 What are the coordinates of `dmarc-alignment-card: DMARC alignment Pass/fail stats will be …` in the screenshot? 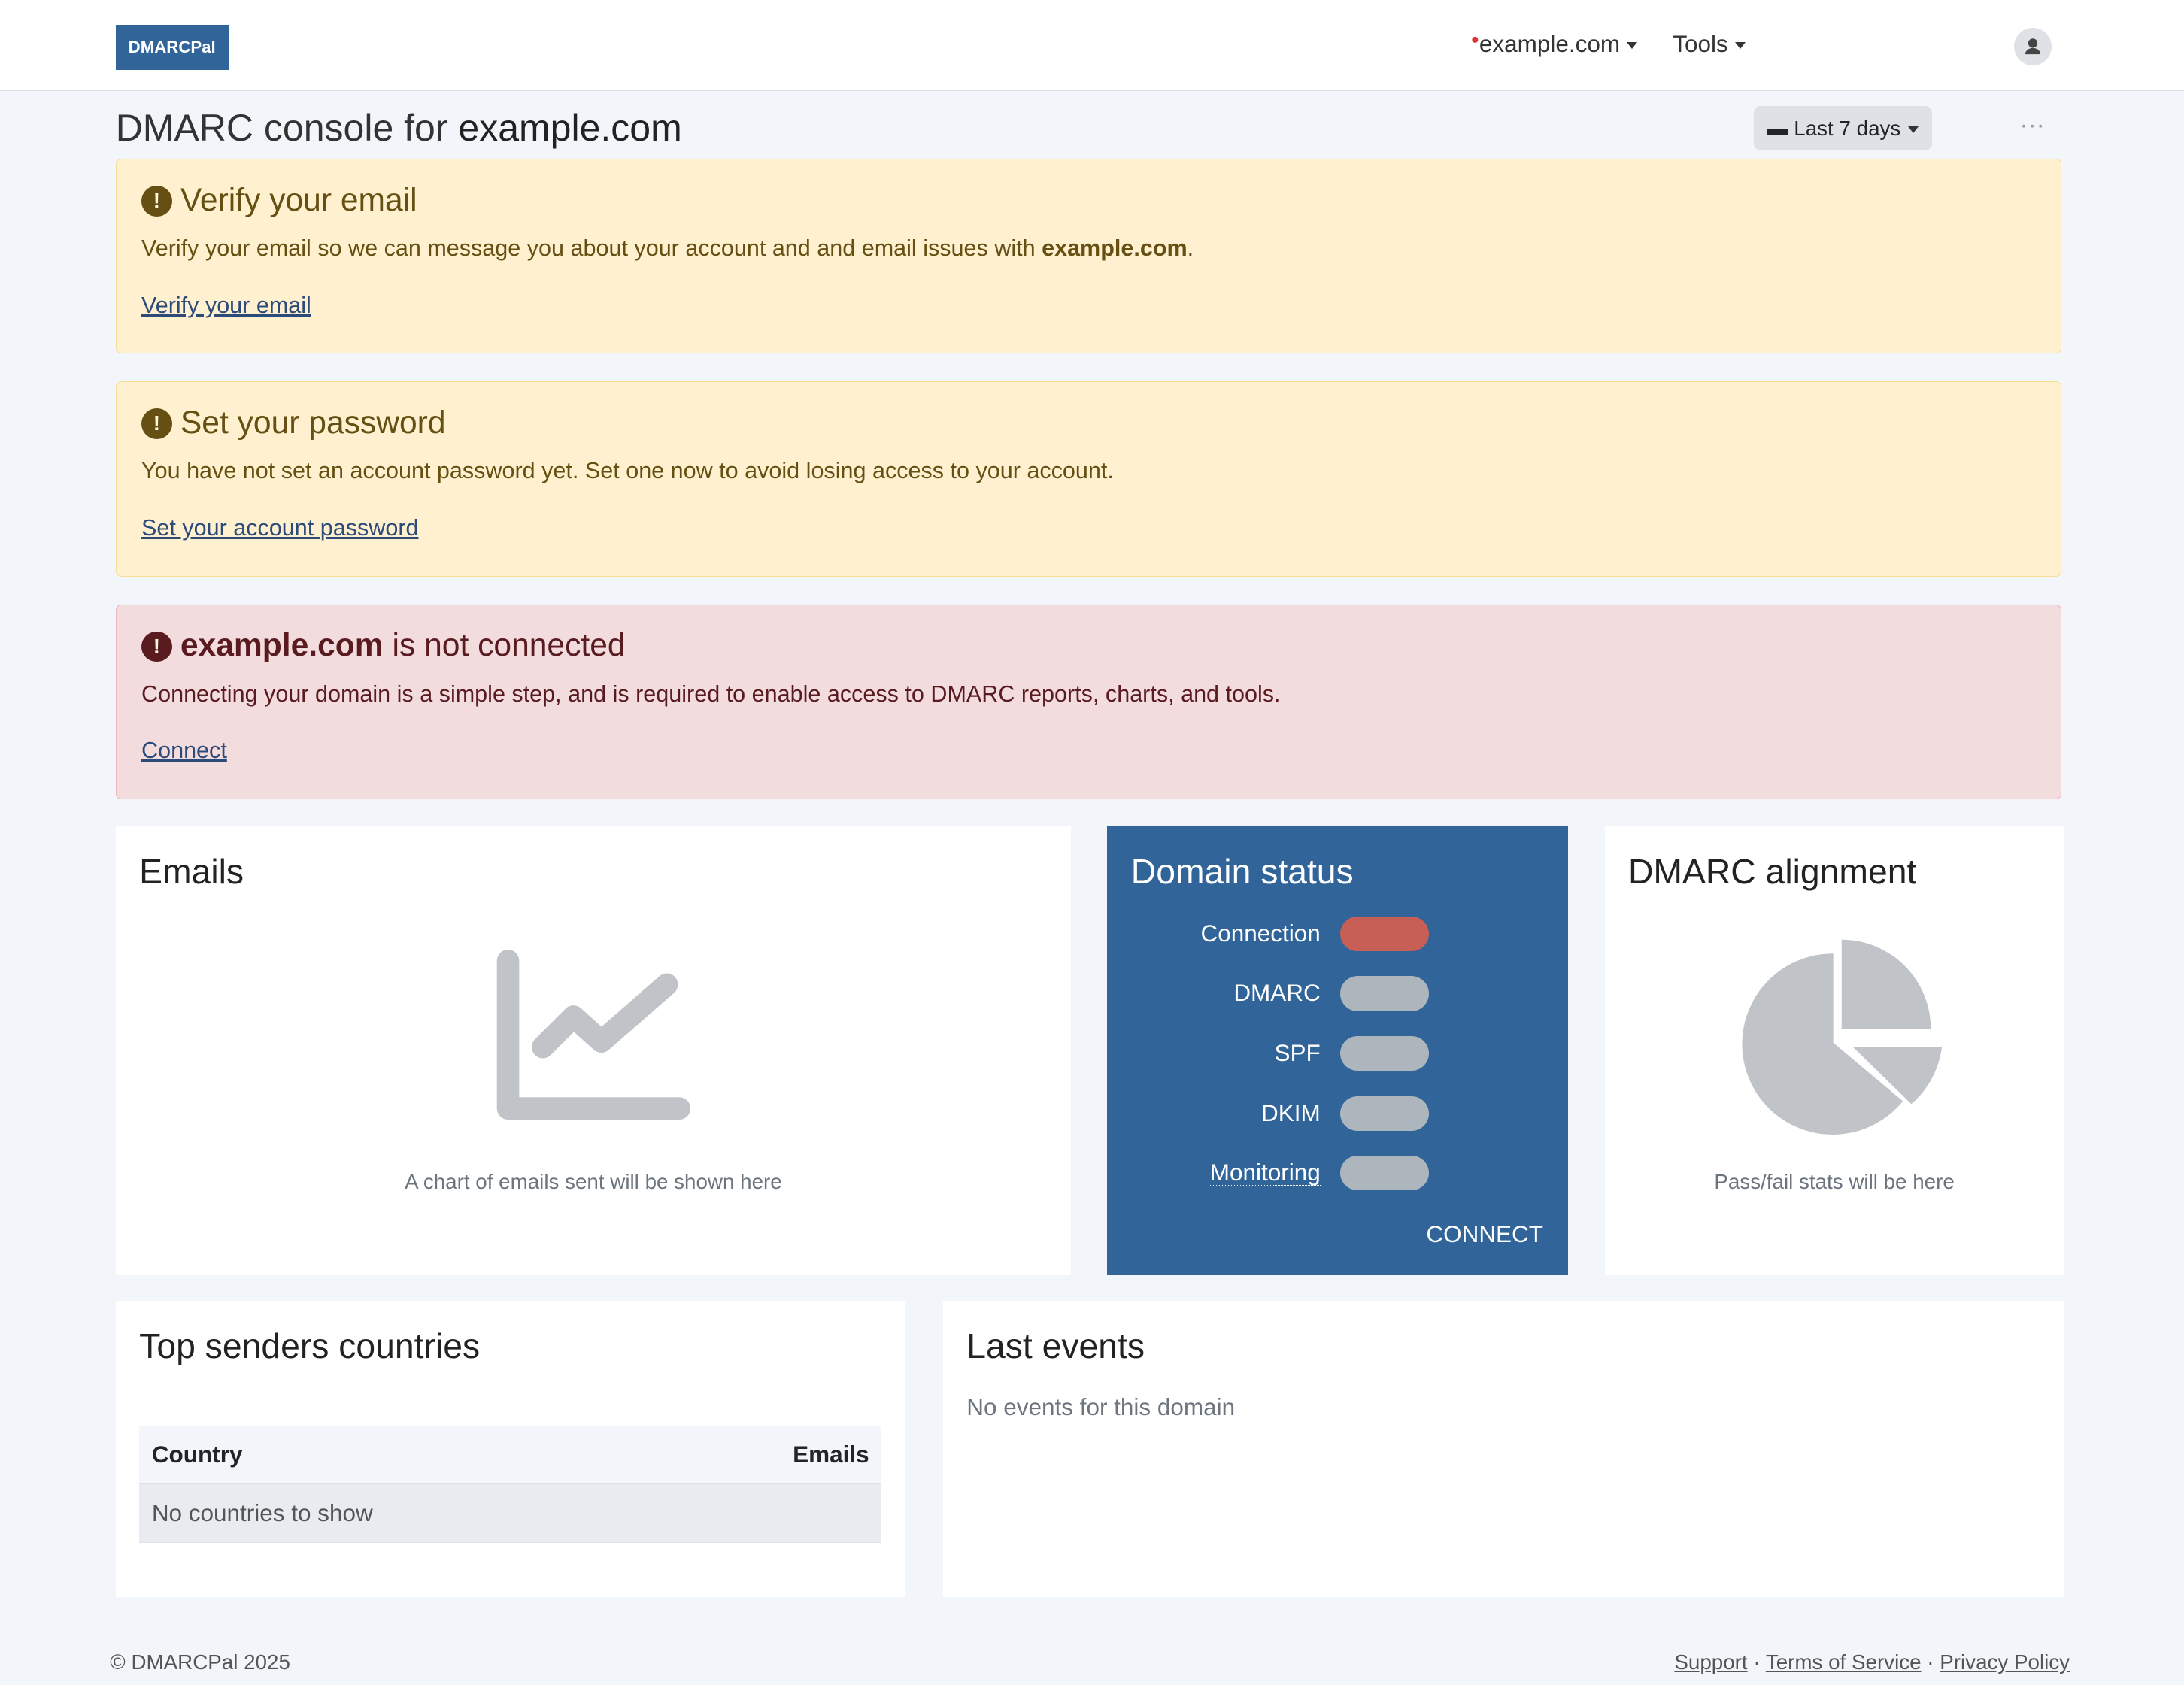 It's located at (1834, 1051).